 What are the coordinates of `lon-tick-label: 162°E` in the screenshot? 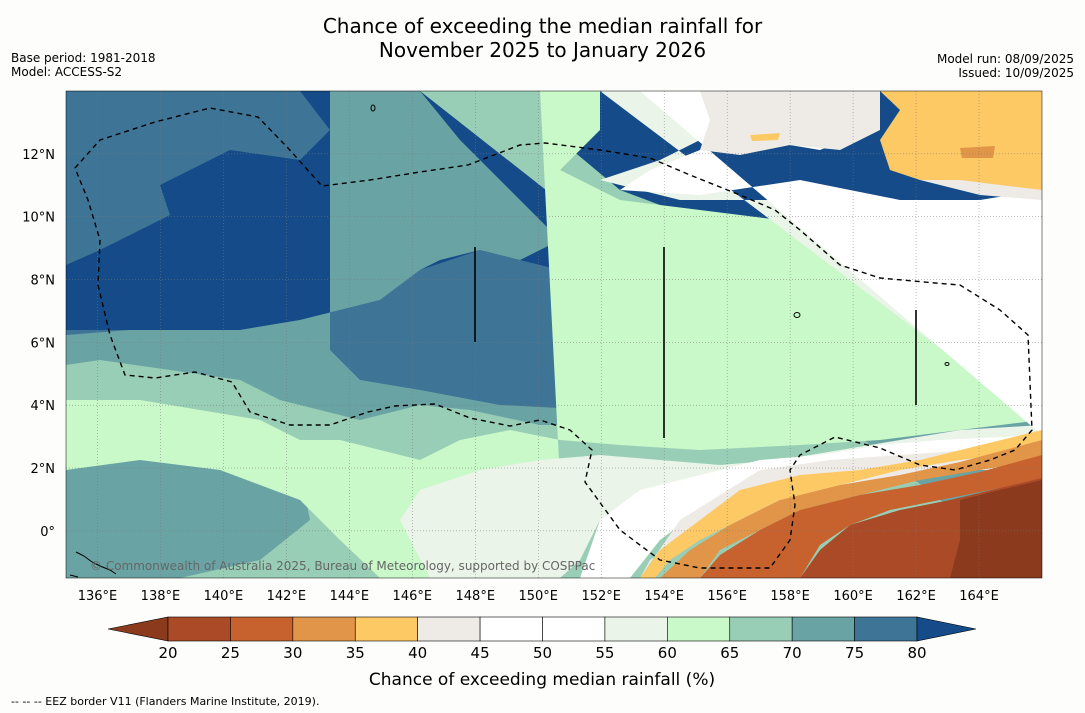 It's located at (916, 596).